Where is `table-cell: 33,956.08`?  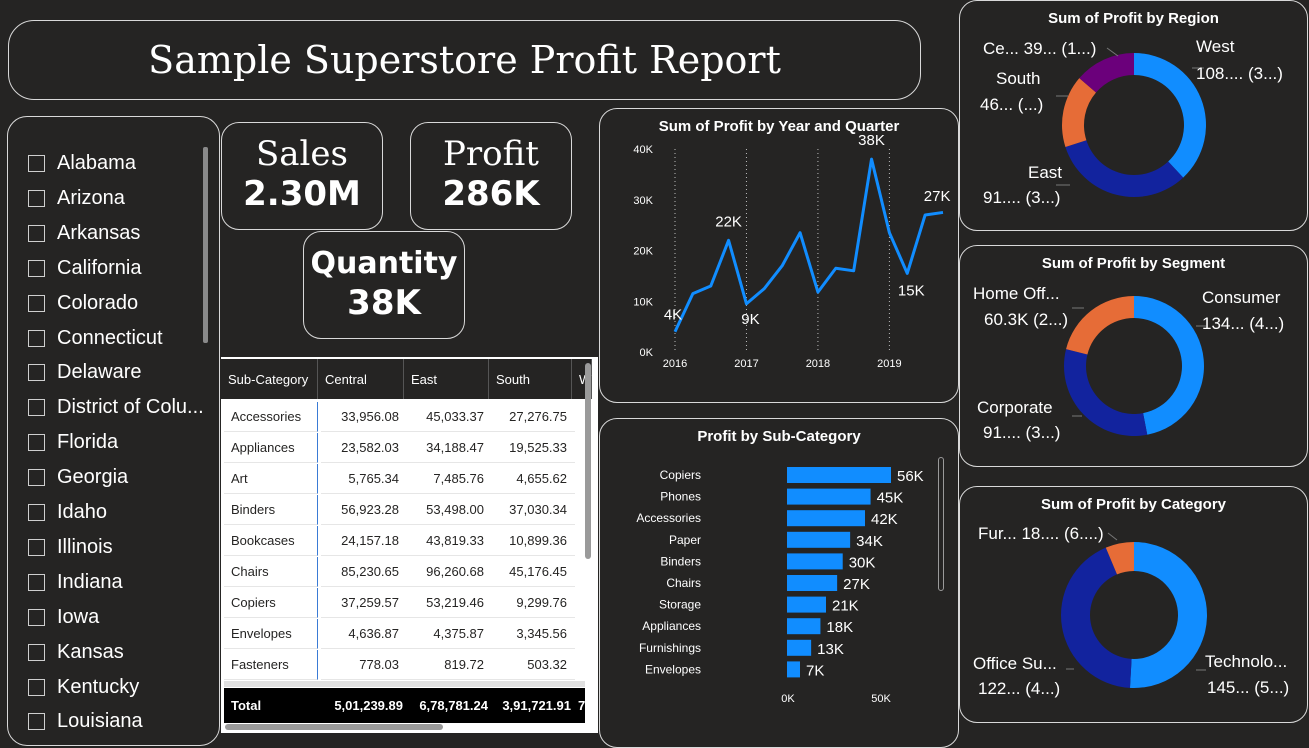
table-cell: 33,956.08 is located at coordinates (364, 417).